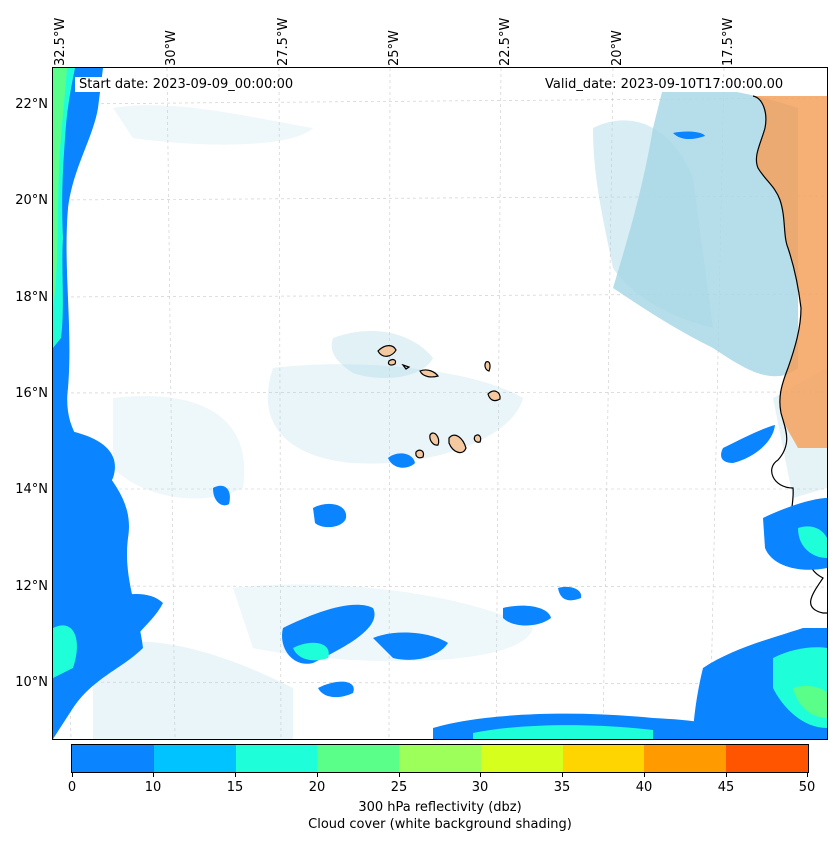 This screenshot has height=843, width=837. Describe the element at coordinates (171, 48) in the screenshot. I see `longitude-label: 30°W` at that location.